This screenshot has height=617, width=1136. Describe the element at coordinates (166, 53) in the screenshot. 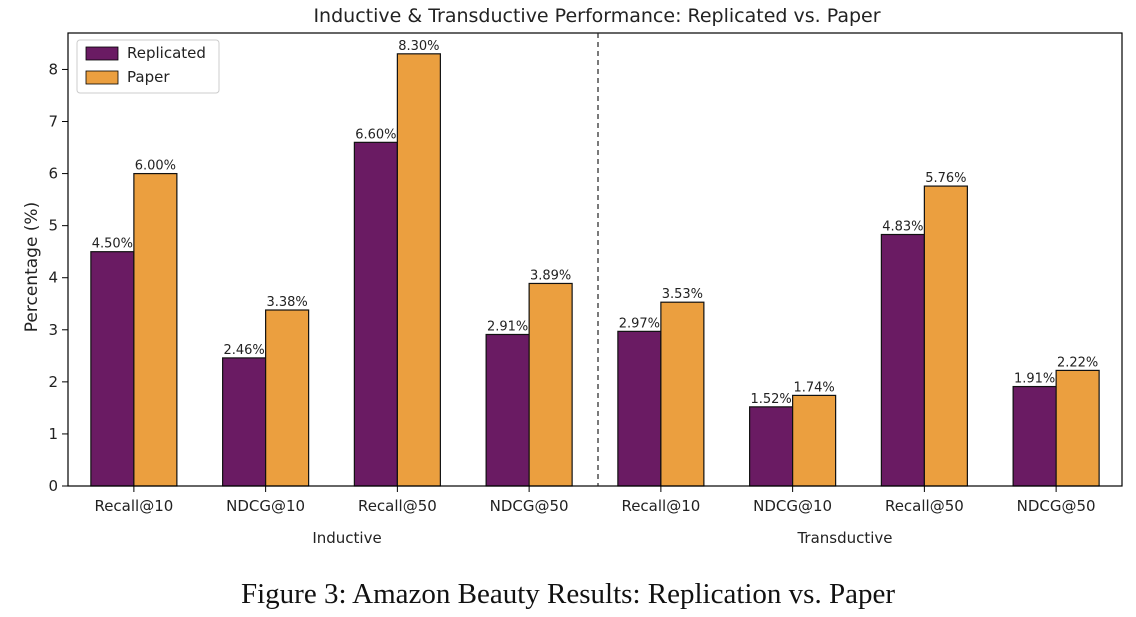

I see `legend-label-replicated: Replicated` at that location.